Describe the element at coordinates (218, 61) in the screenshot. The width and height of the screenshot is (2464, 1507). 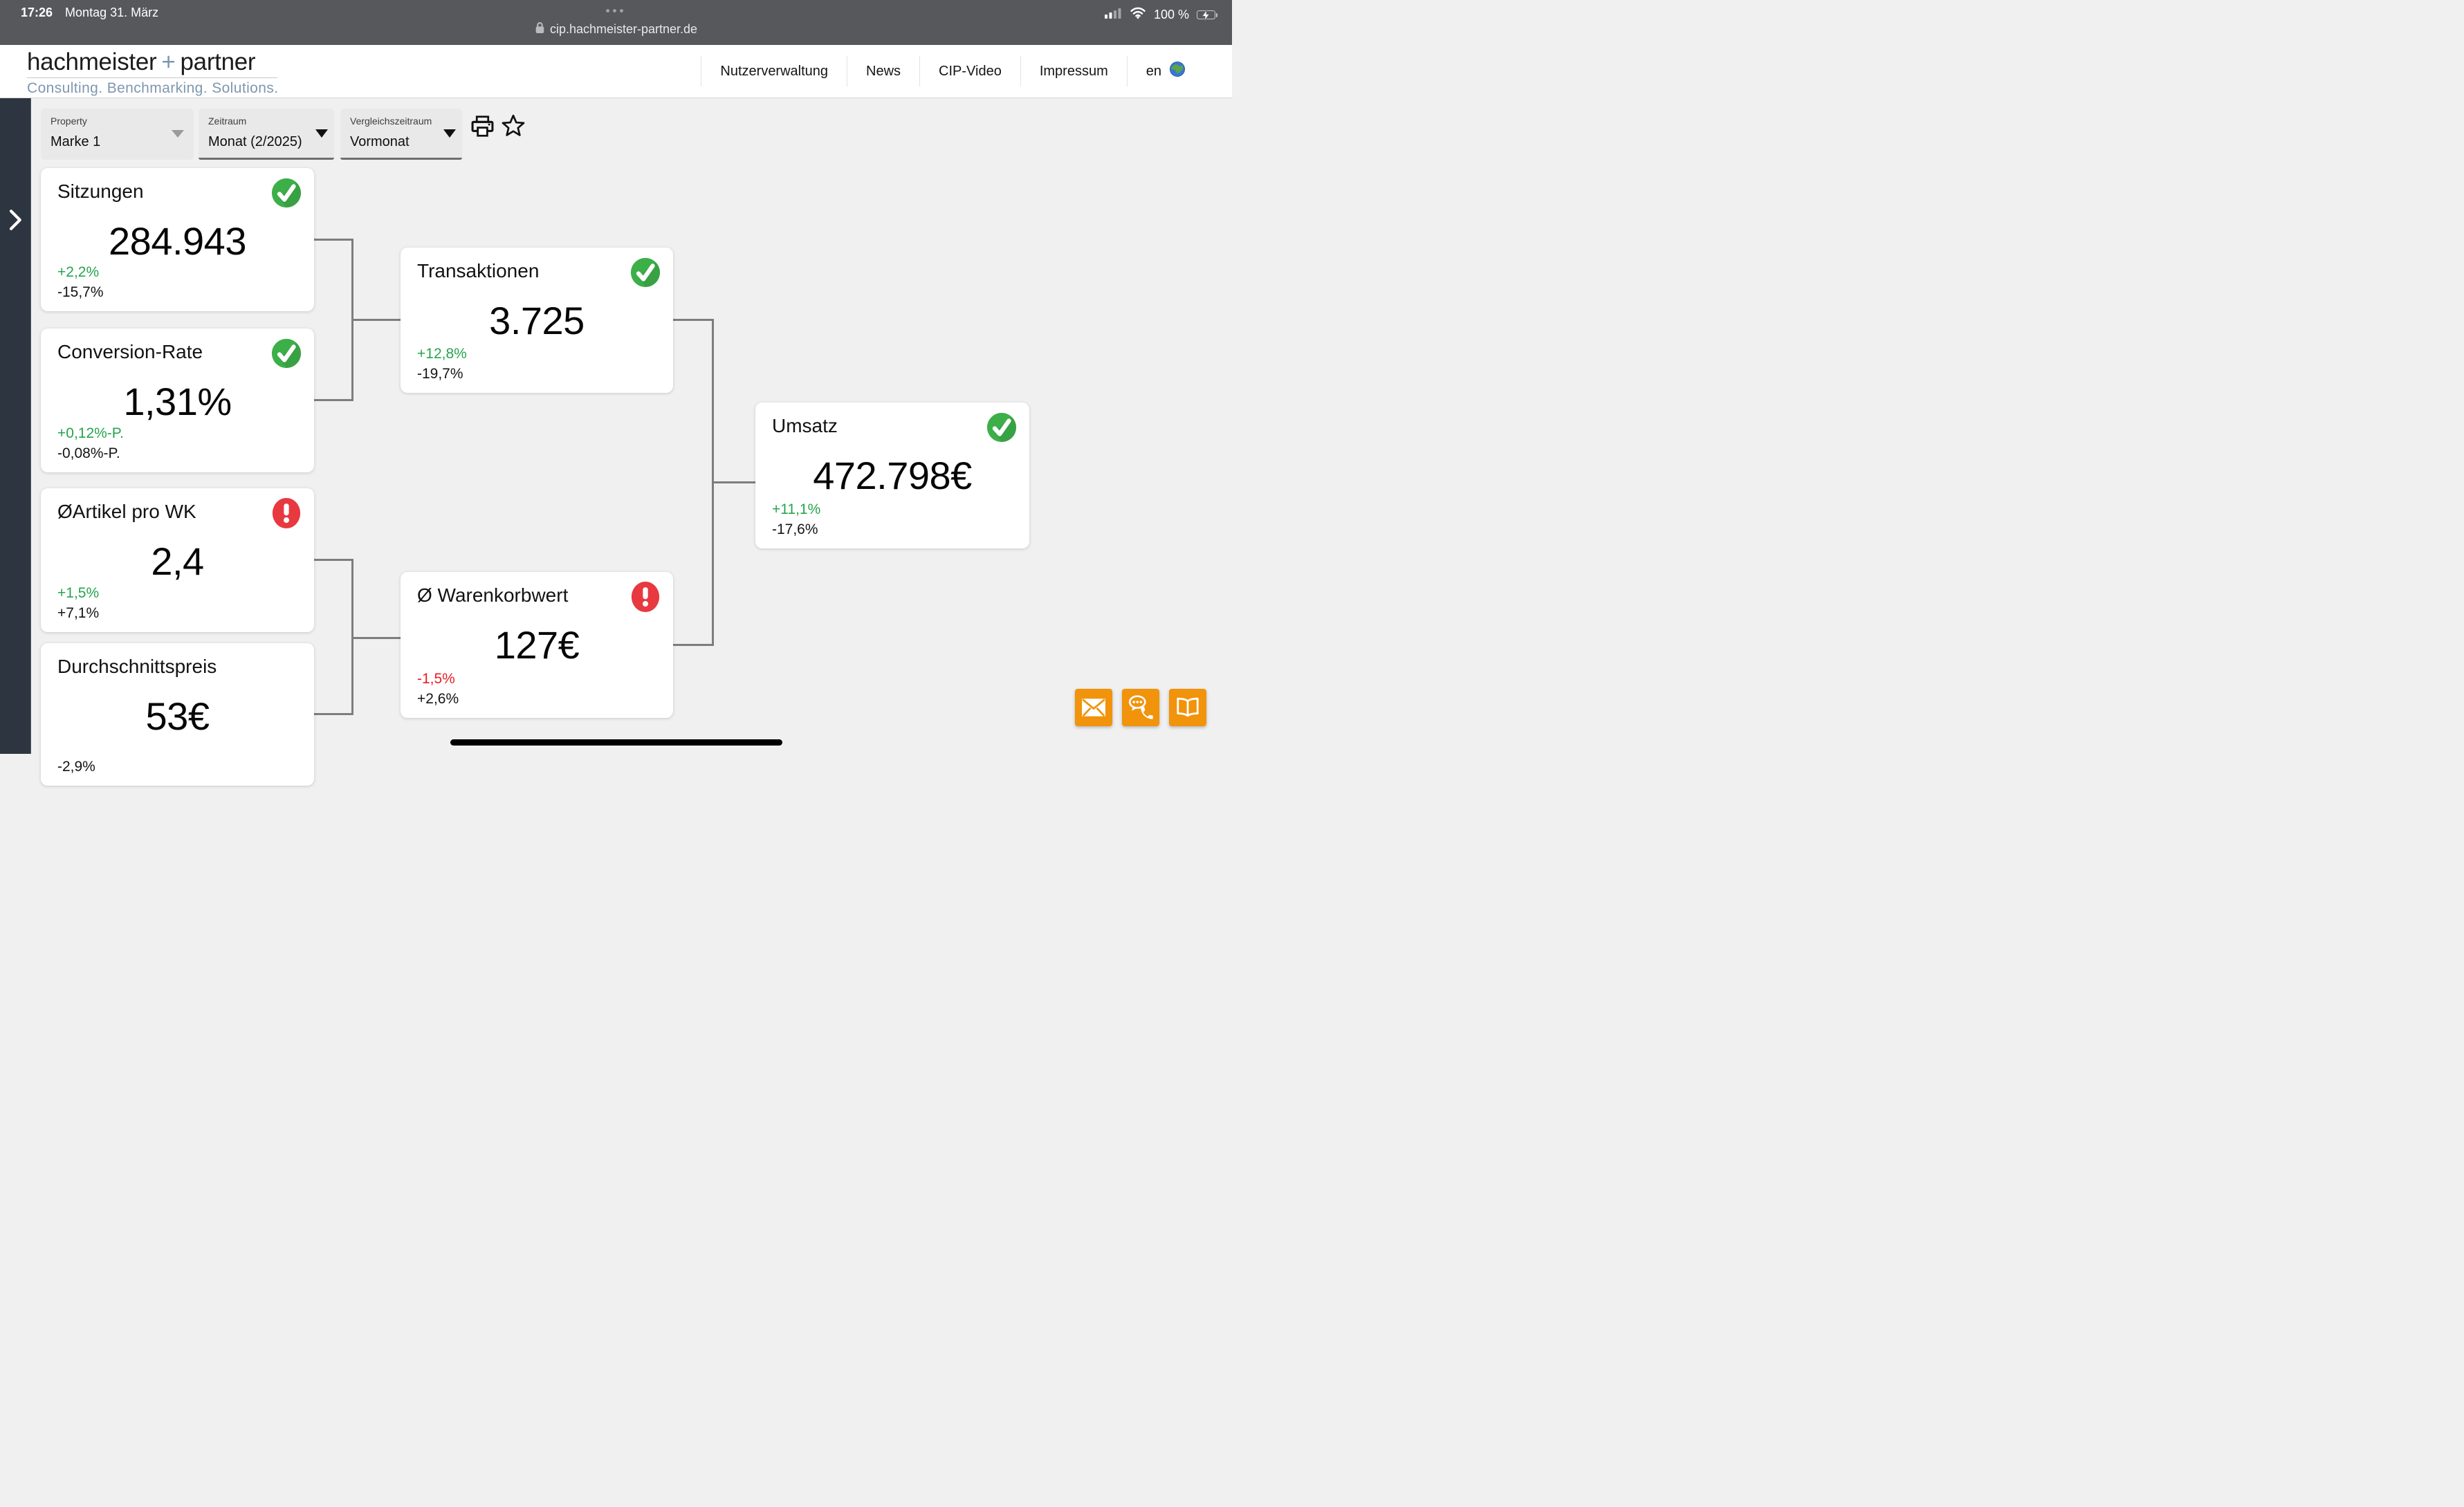
I see `logo-part2: partner` at that location.